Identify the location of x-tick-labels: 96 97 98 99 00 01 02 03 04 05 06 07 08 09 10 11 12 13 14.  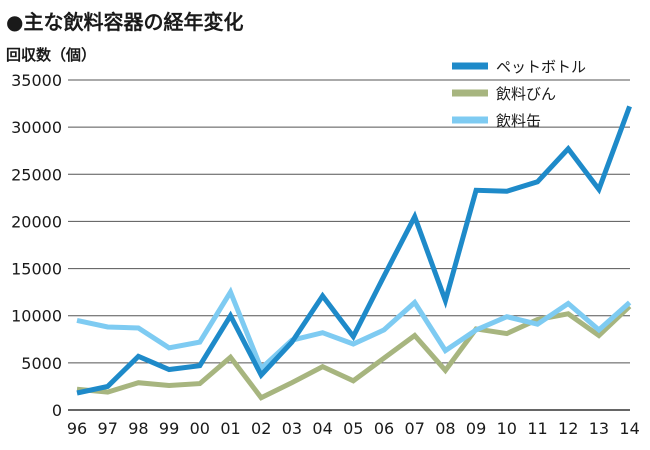
(353, 428).